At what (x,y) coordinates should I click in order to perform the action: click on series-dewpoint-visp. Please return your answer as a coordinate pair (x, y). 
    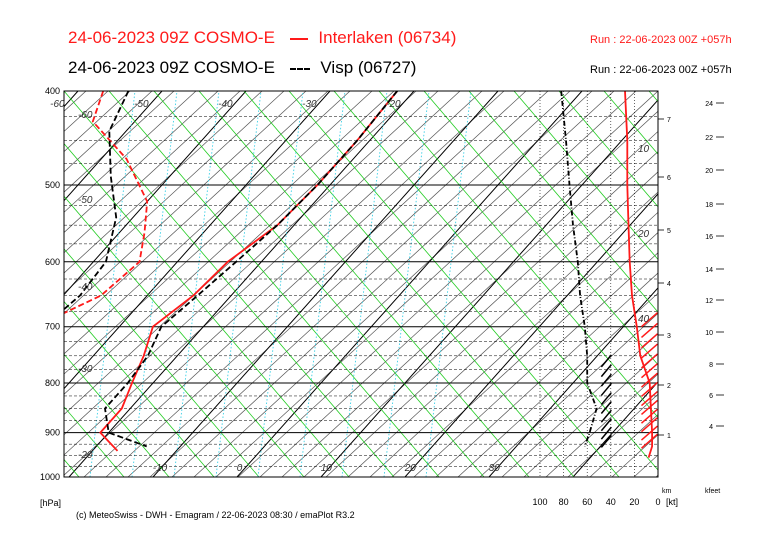
    Looking at the image, I should click on (97, 201).